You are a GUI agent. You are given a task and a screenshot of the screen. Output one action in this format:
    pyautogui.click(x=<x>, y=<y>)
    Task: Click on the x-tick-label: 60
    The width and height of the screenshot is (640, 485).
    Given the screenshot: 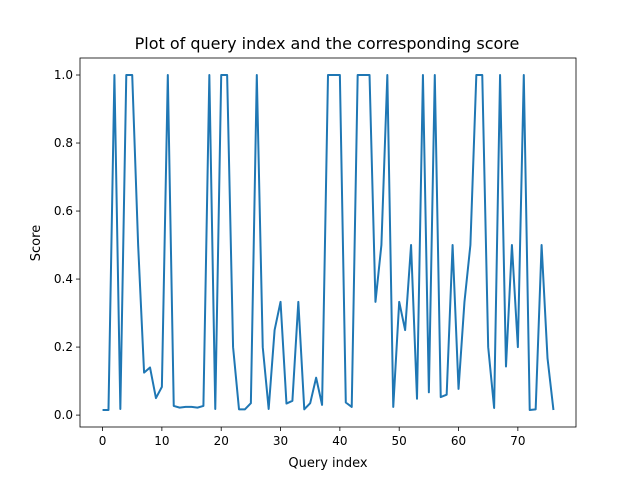 What is the action you would take?
    pyautogui.click(x=458, y=441)
    